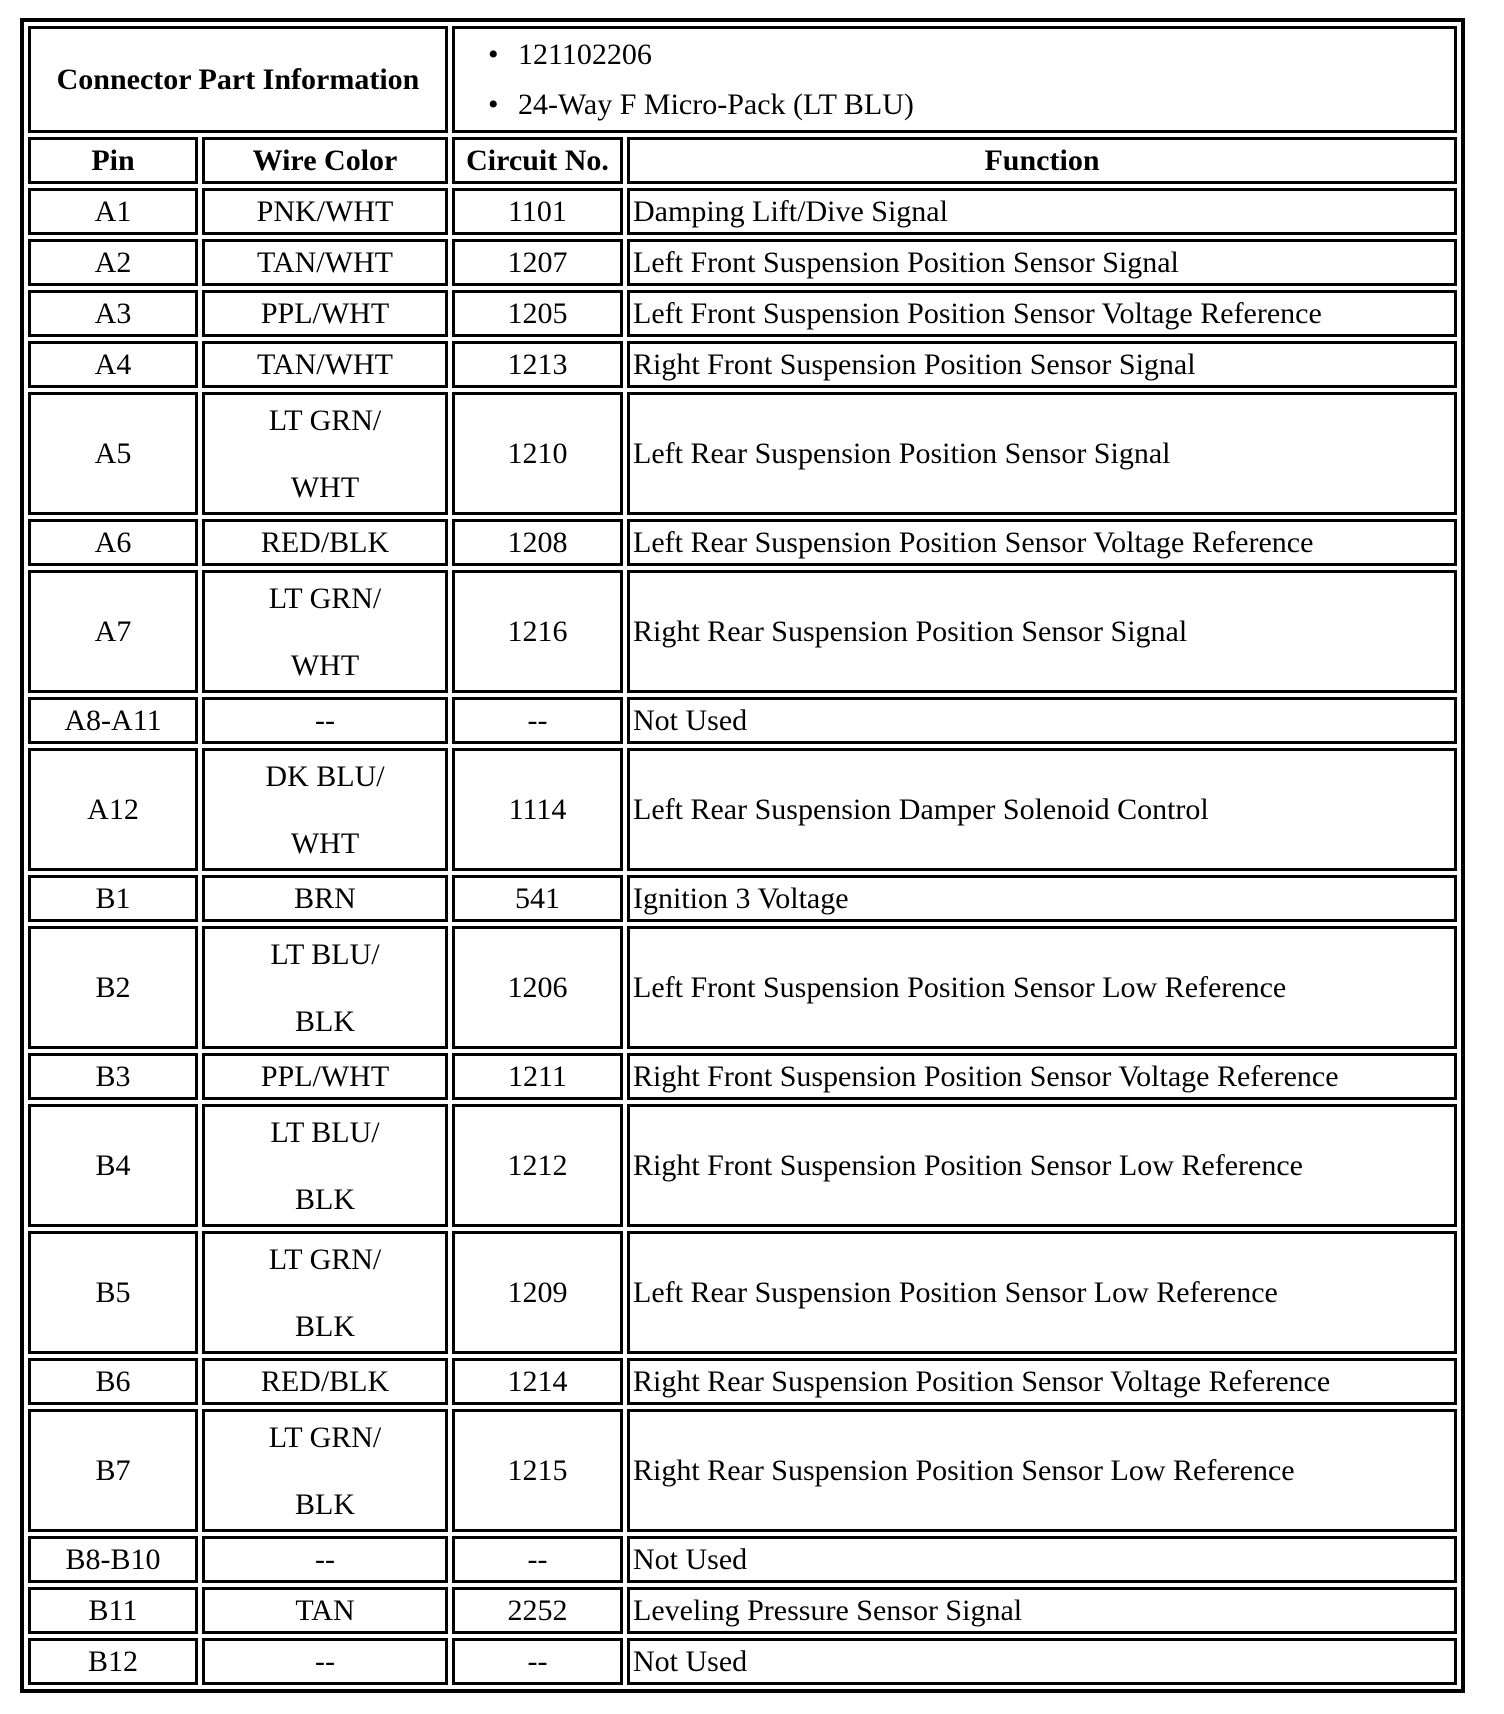 The image size is (1504, 1714). Describe the element at coordinates (113, 1292) in the screenshot. I see `pin-cell: B5` at that location.